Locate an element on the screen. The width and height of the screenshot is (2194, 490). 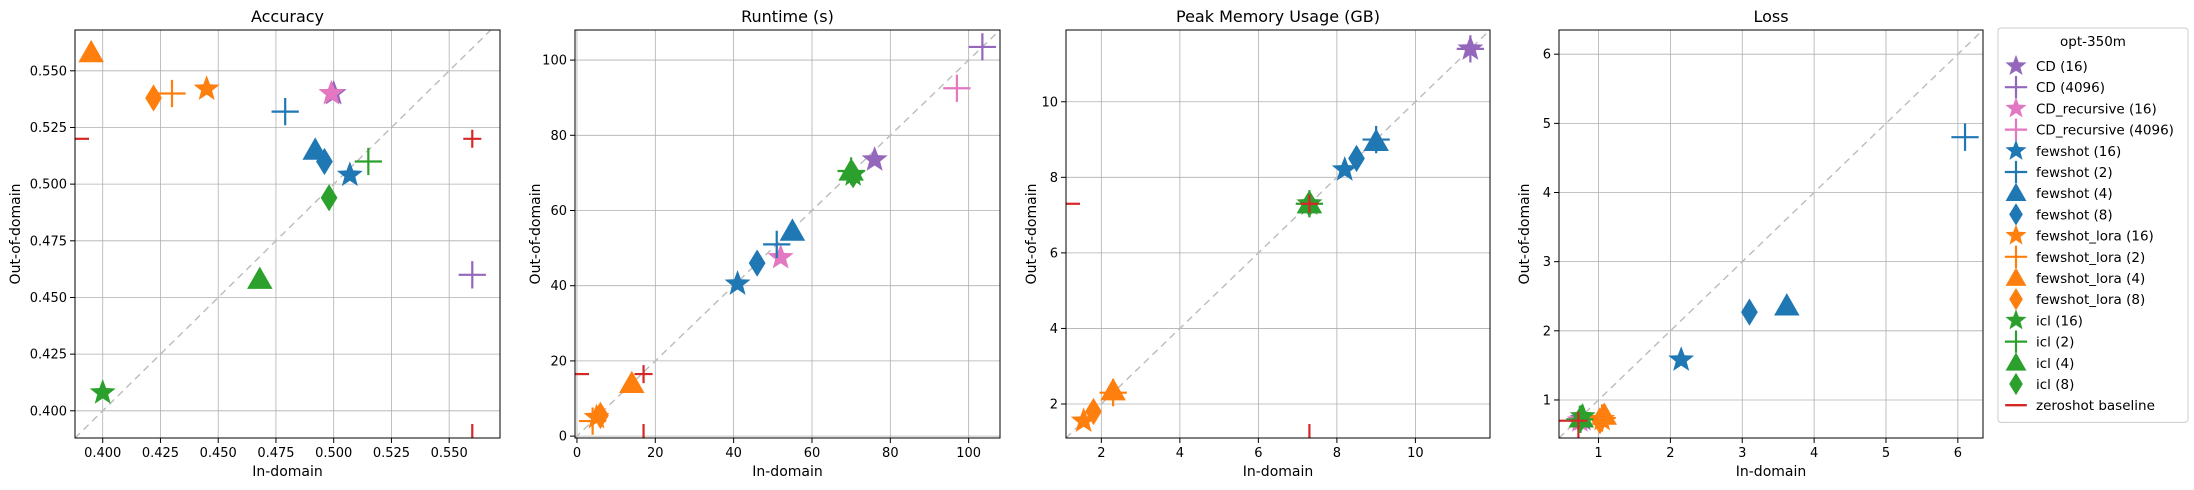
x-tick-label: 3 is located at coordinates (1742, 453).